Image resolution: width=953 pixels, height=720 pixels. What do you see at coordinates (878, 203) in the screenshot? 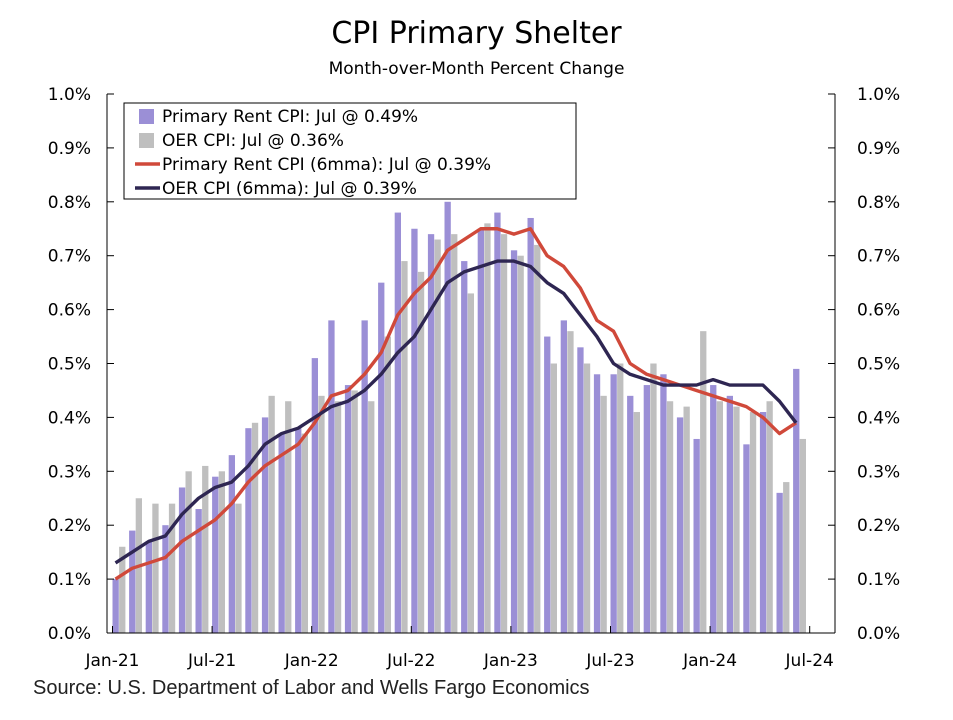
I see `y-tick-label-right-8: 0.8%` at bounding box center [878, 203].